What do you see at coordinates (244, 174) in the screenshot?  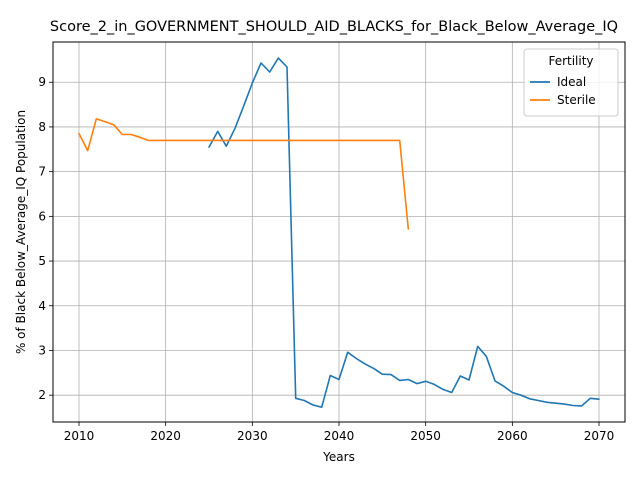 I see `series-line-sterile` at bounding box center [244, 174].